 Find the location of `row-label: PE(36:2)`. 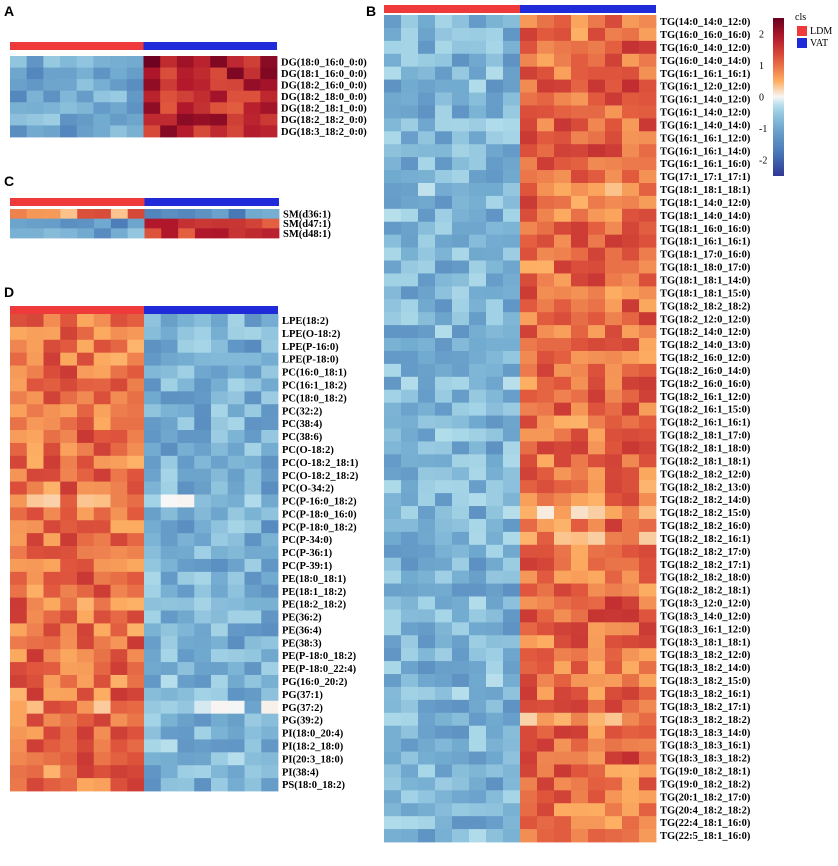

row-label: PE(36:2) is located at coordinates (302, 618).